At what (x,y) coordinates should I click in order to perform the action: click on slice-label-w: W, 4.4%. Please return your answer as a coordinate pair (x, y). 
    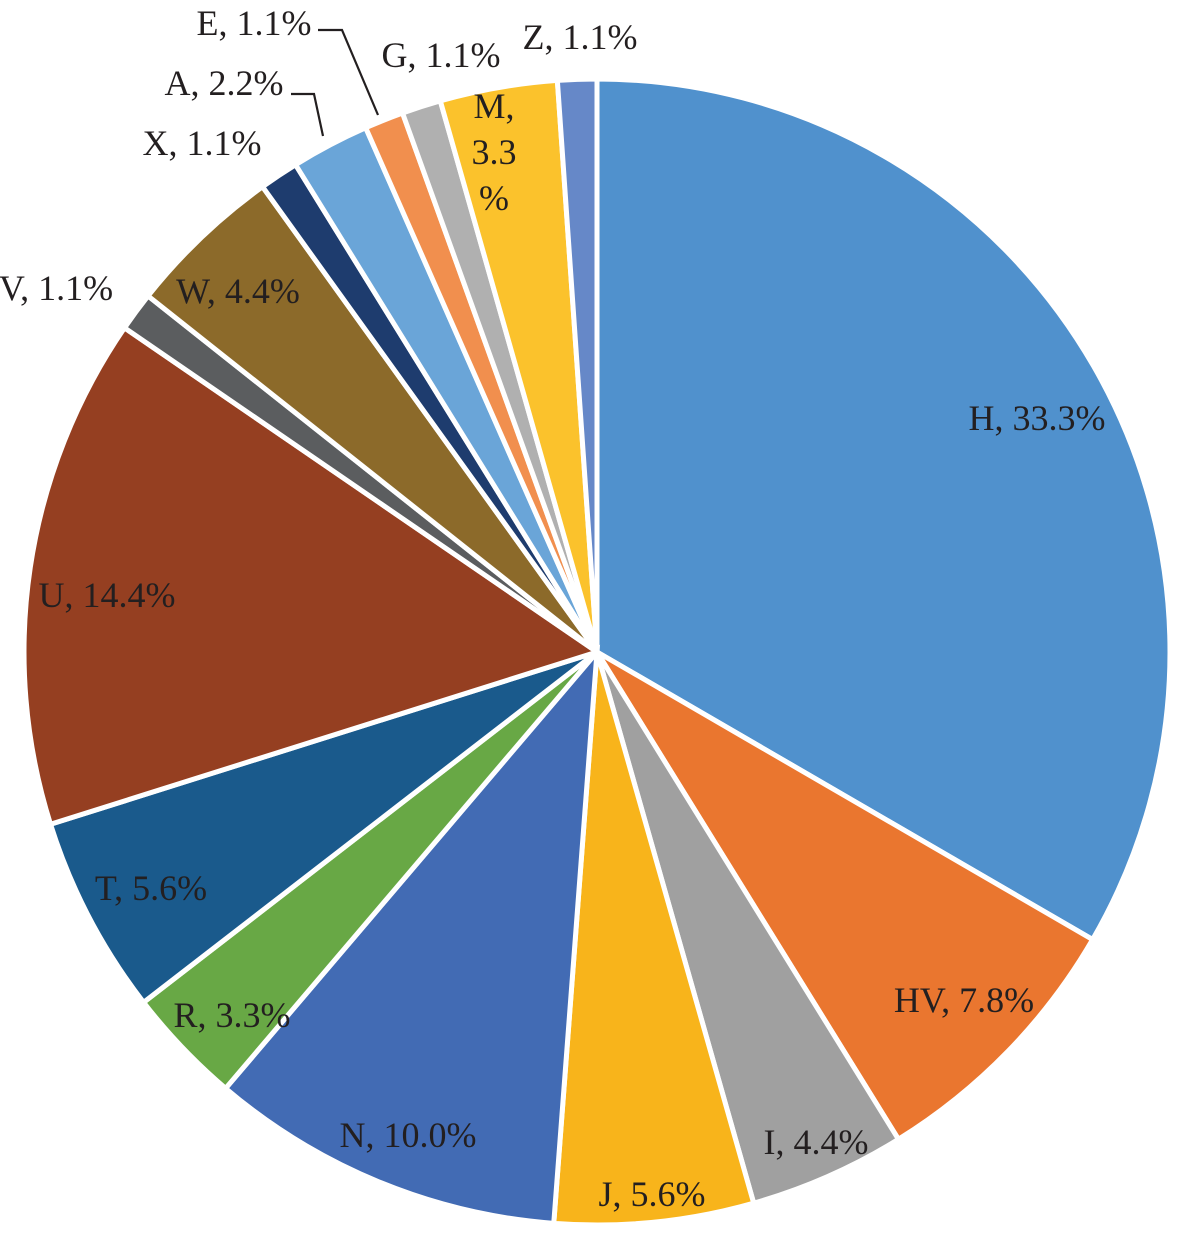
    Looking at the image, I should click on (238, 291).